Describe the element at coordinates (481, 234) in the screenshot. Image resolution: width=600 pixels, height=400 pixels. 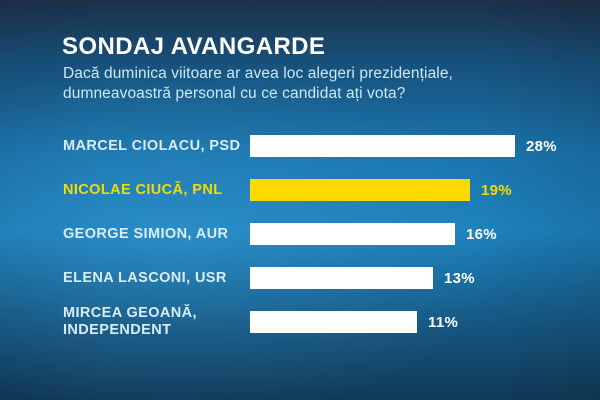
I see `poll-value: 16%` at that location.